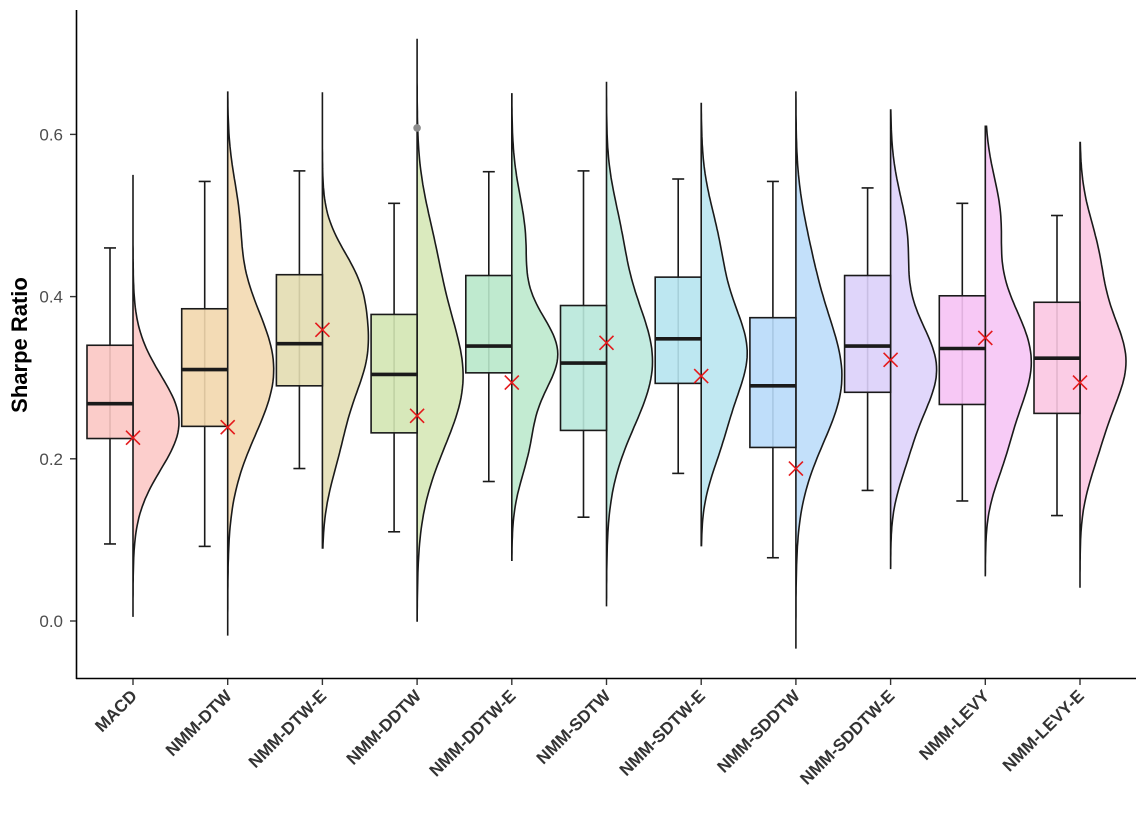  Describe the element at coordinates (955, 725) in the screenshot. I see `x-tick-label: NMM-LEVY` at that location.